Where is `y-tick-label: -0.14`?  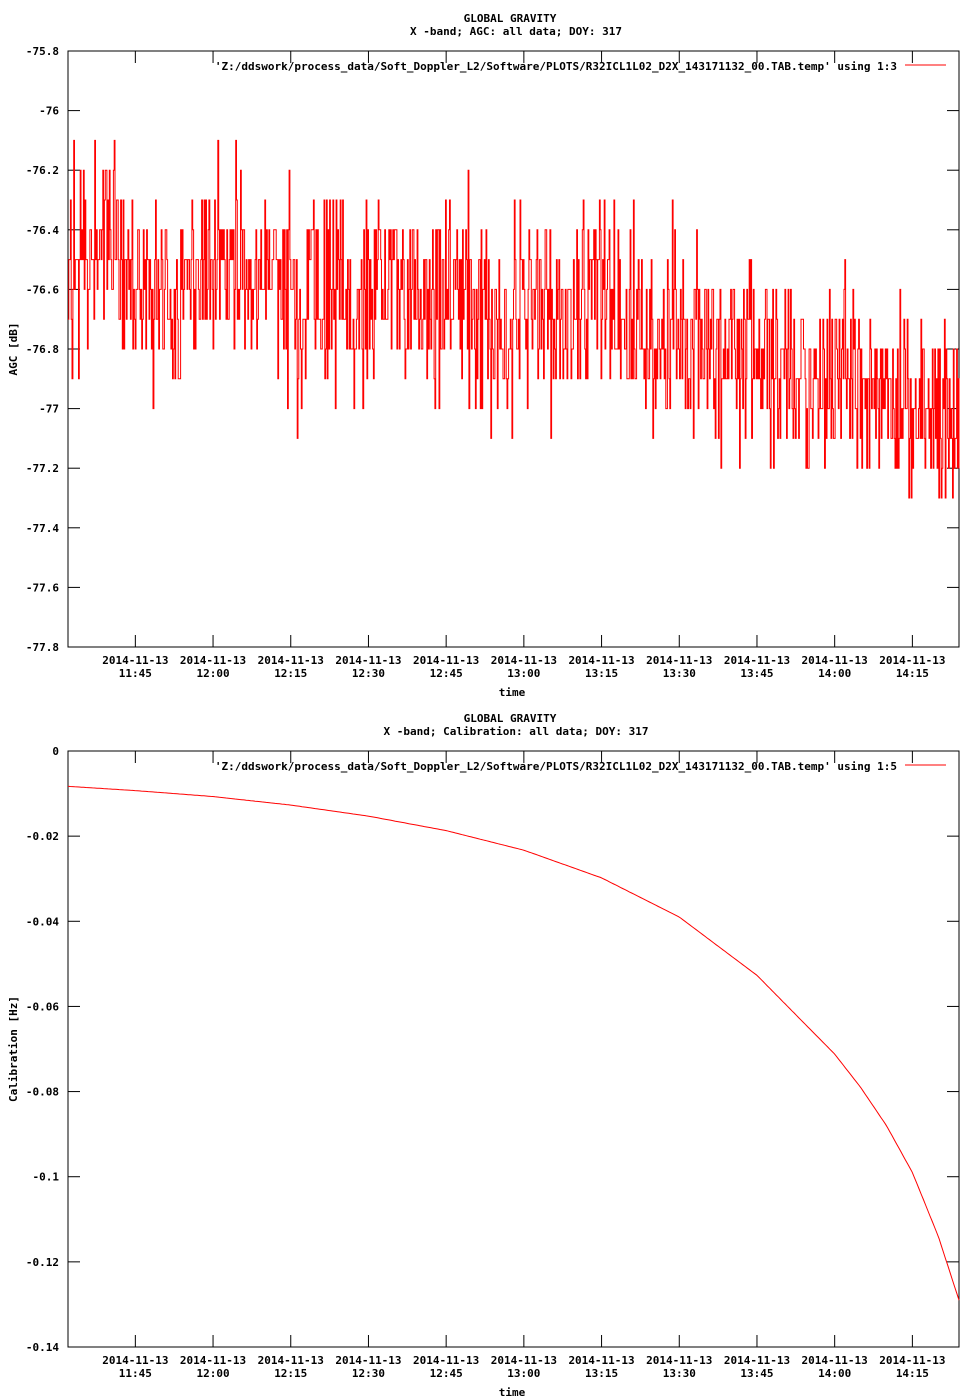
y-tick-label: -0.14 is located at coordinates (42, 1347).